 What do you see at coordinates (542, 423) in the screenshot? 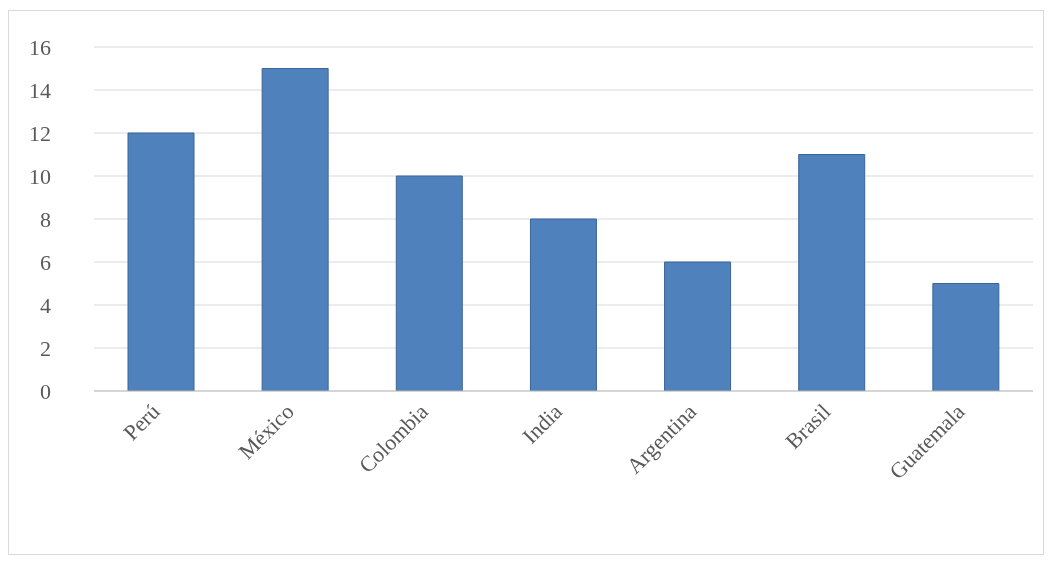
I see `x-tick-label: India` at bounding box center [542, 423].